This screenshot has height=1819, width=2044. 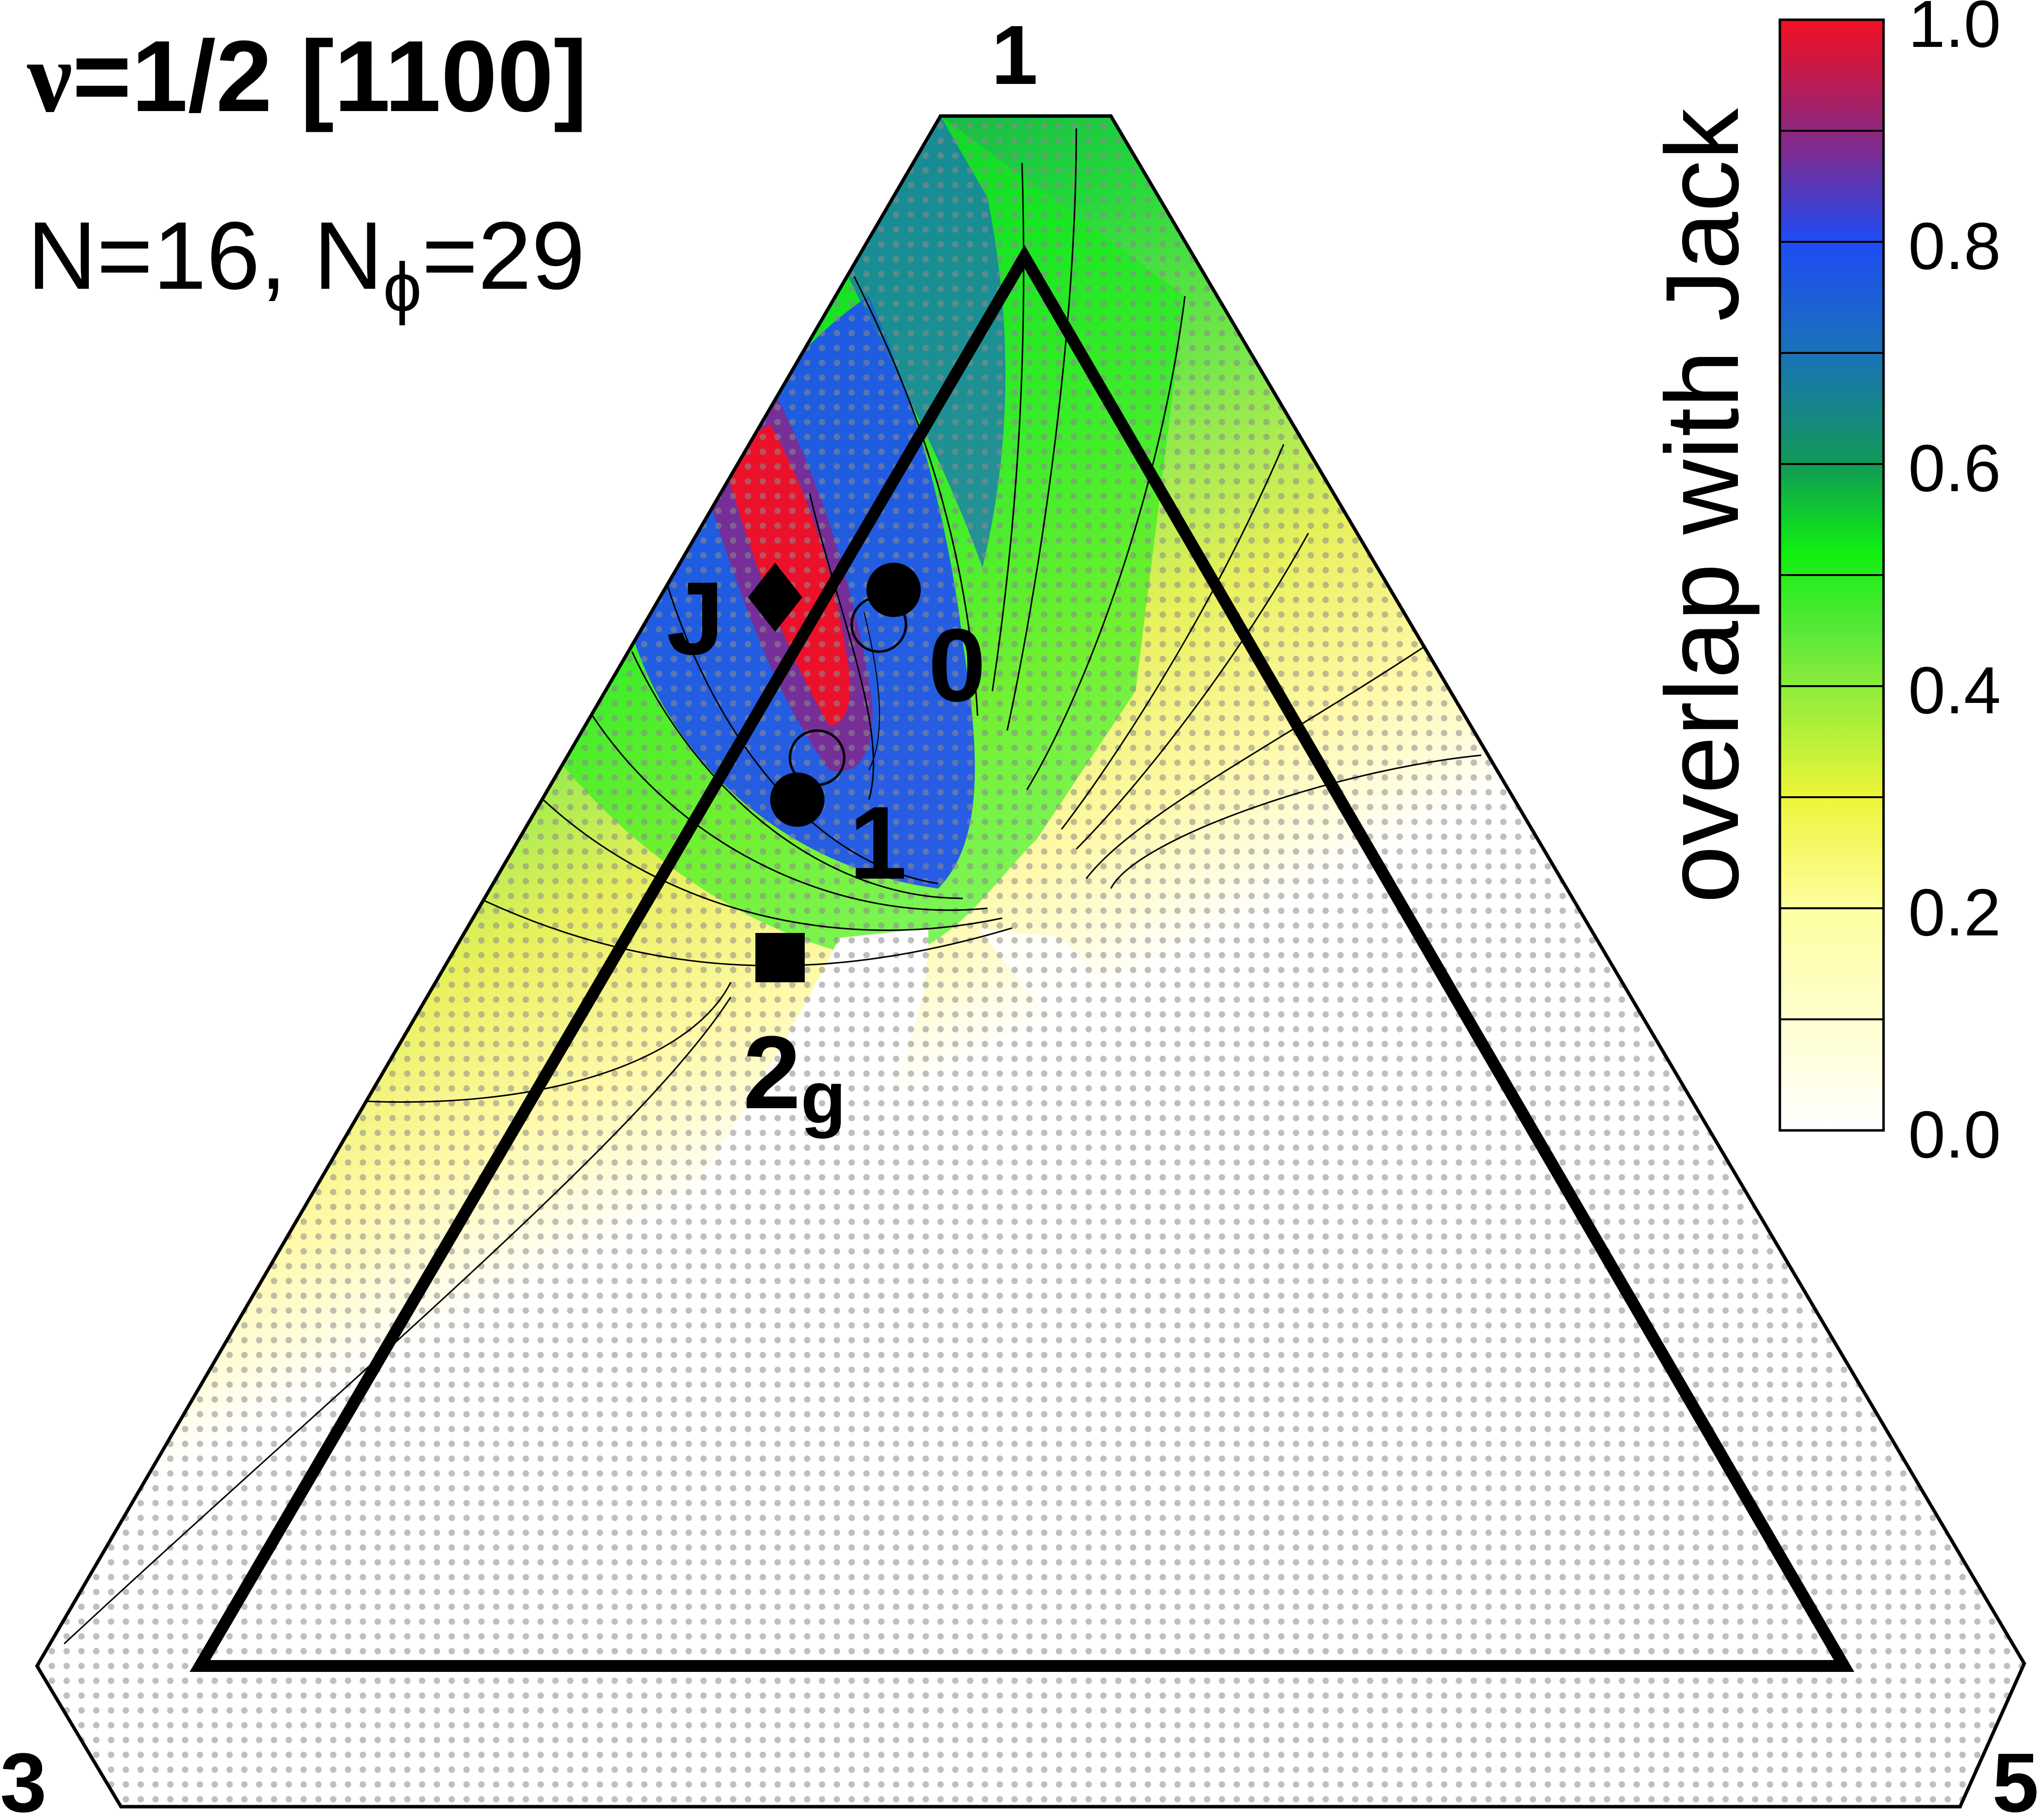 What do you see at coordinates (1955, 1134) in the screenshot?
I see `colorbar-tick-label: 0.0` at bounding box center [1955, 1134].